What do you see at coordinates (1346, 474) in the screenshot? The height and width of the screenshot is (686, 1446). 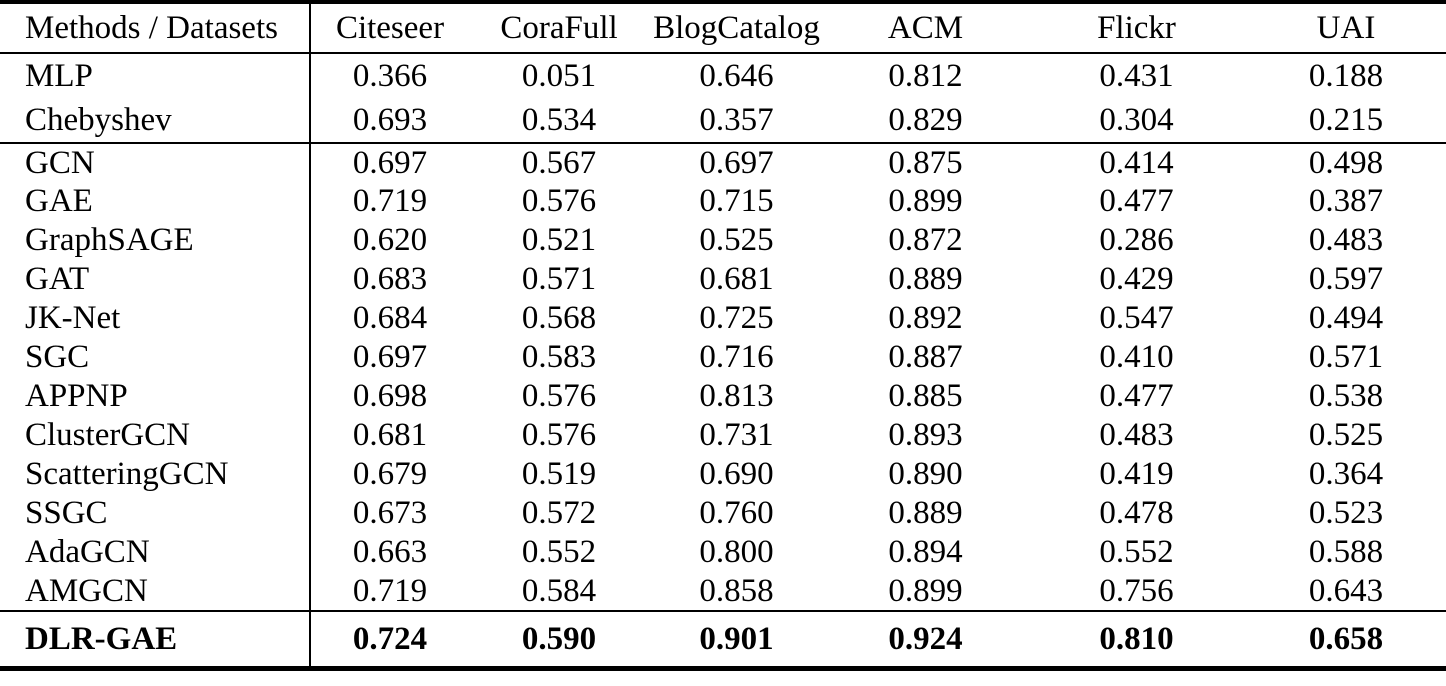 I see `value-cell: 0.364` at bounding box center [1346, 474].